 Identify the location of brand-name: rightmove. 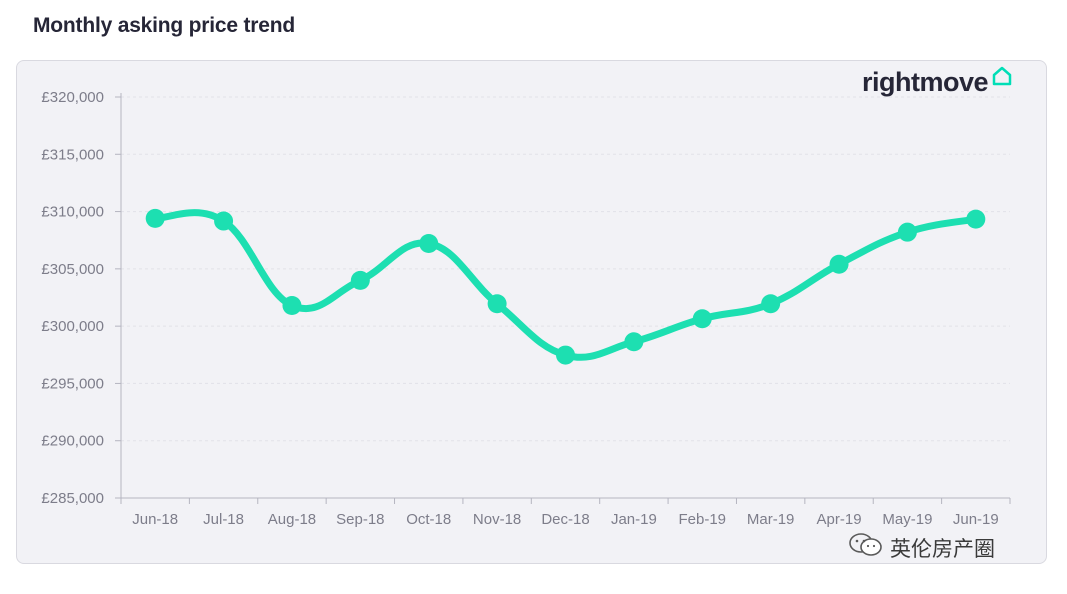
(925, 82).